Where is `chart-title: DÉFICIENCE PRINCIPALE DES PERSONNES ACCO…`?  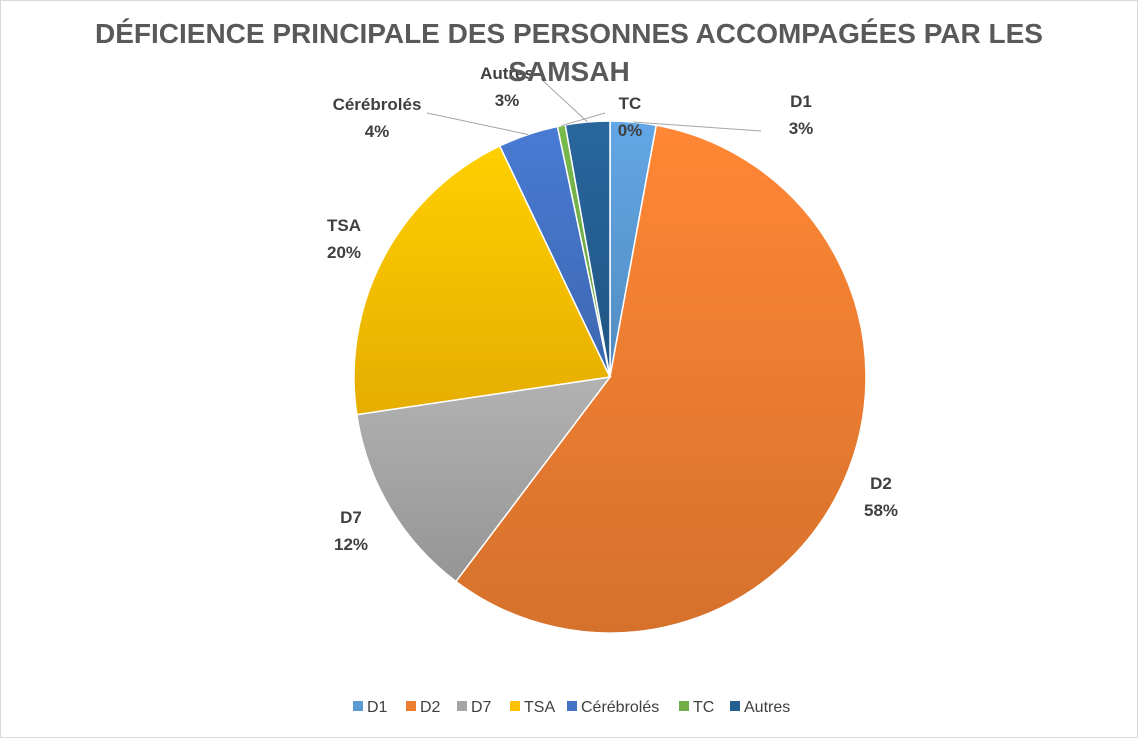
chart-title: DÉFICIENCE PRINCIPALE DES PERSONNES ACCO… is located at coordinates (569, 53).